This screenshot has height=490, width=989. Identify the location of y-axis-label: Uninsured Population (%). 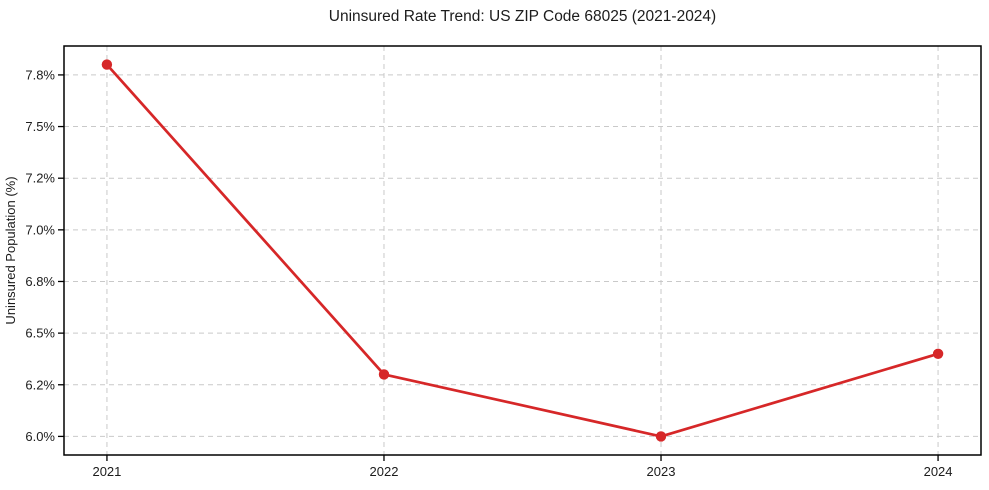
(10, 250).